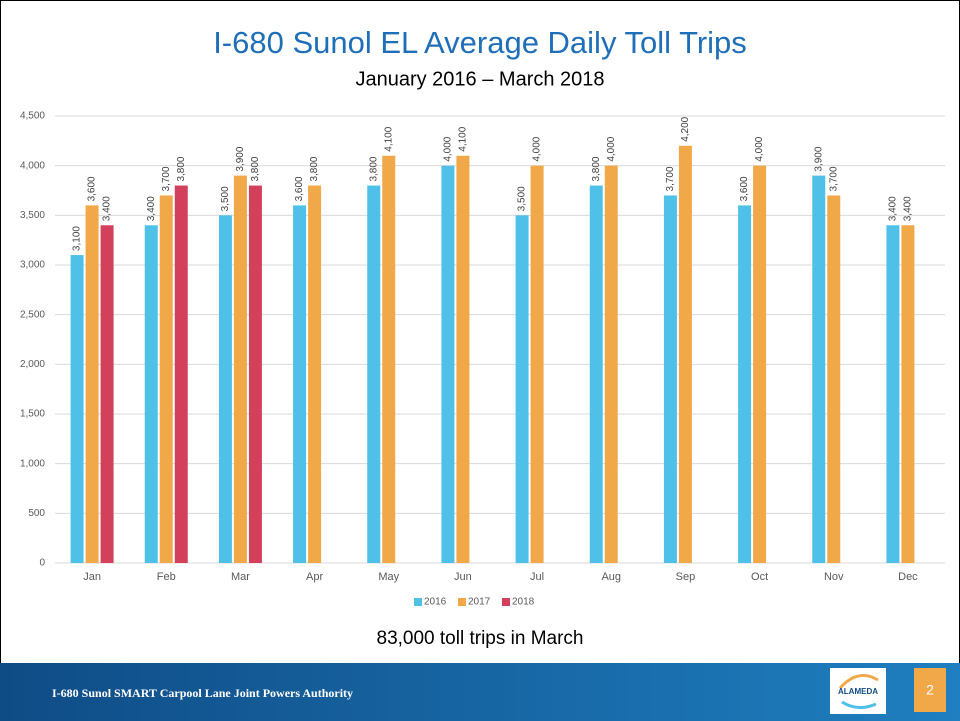 The width and height of the screenshot is (960, 721). What do you see at coordinates (611, 577) in the screenshot?
I see `x-tick-label: Aug` at bounding box center [611, 577].